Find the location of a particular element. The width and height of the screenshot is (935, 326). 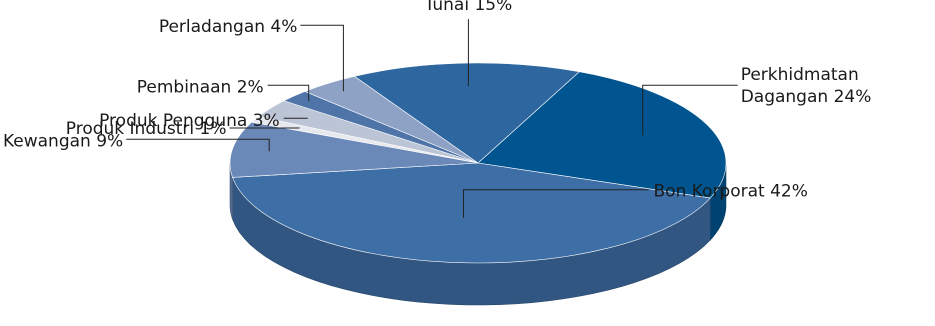

leader-line-perladangan is located at coordinates (322, 58).